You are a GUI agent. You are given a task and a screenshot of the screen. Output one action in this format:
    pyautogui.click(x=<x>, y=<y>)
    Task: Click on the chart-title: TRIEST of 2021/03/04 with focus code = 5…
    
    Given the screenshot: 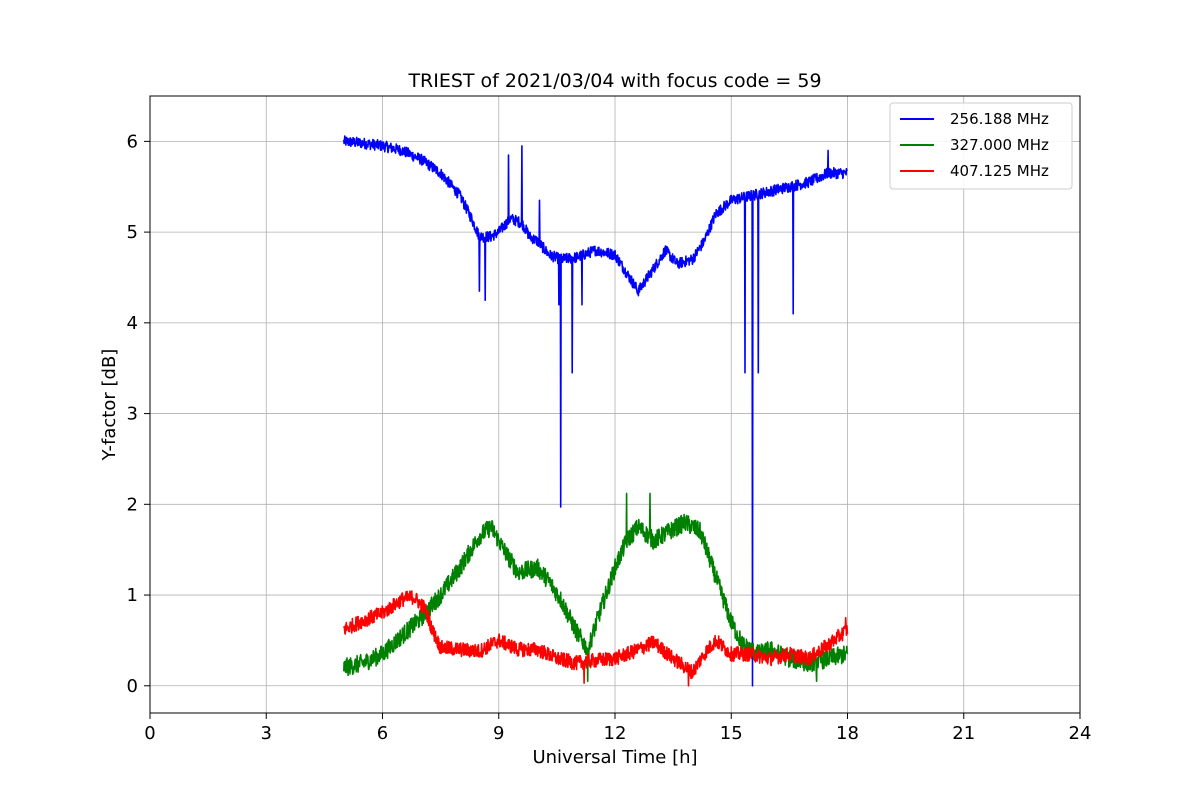 What is the action you would take?
    pyautogui.click(x=614, y=81)
    